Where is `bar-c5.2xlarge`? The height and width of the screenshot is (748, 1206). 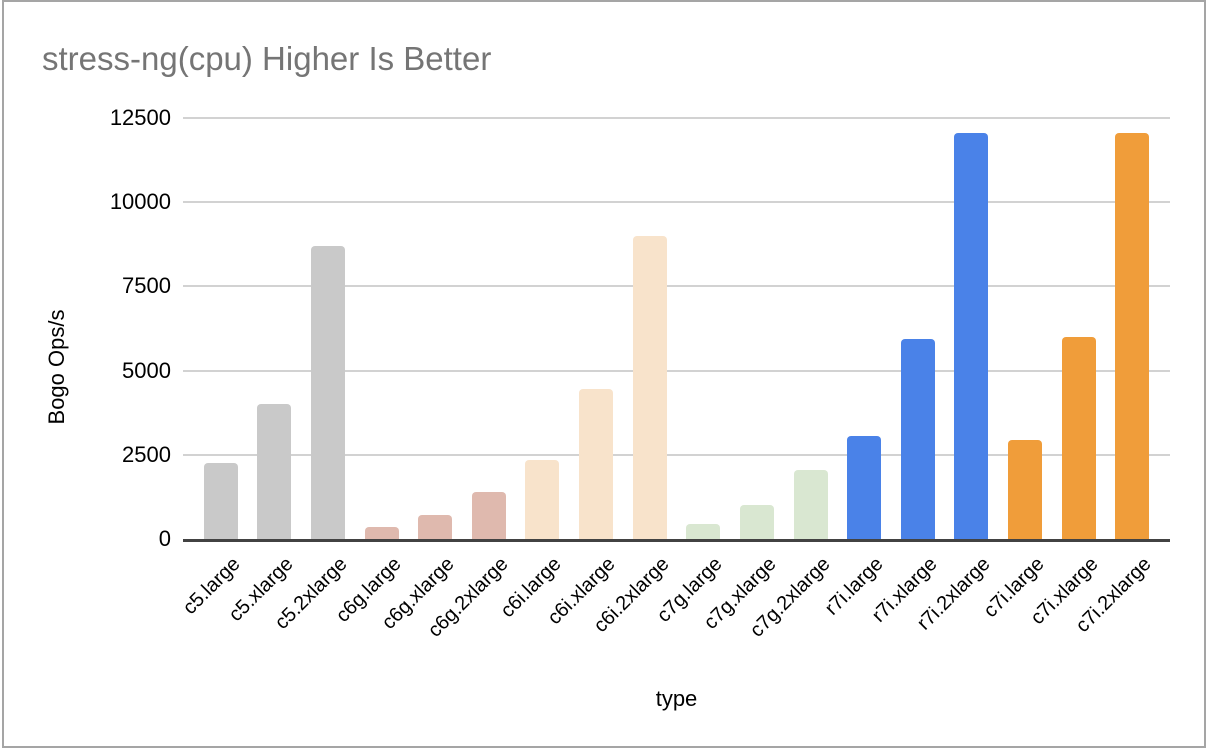 bar-c5.2xlarge is located at coordinates (328, 392).